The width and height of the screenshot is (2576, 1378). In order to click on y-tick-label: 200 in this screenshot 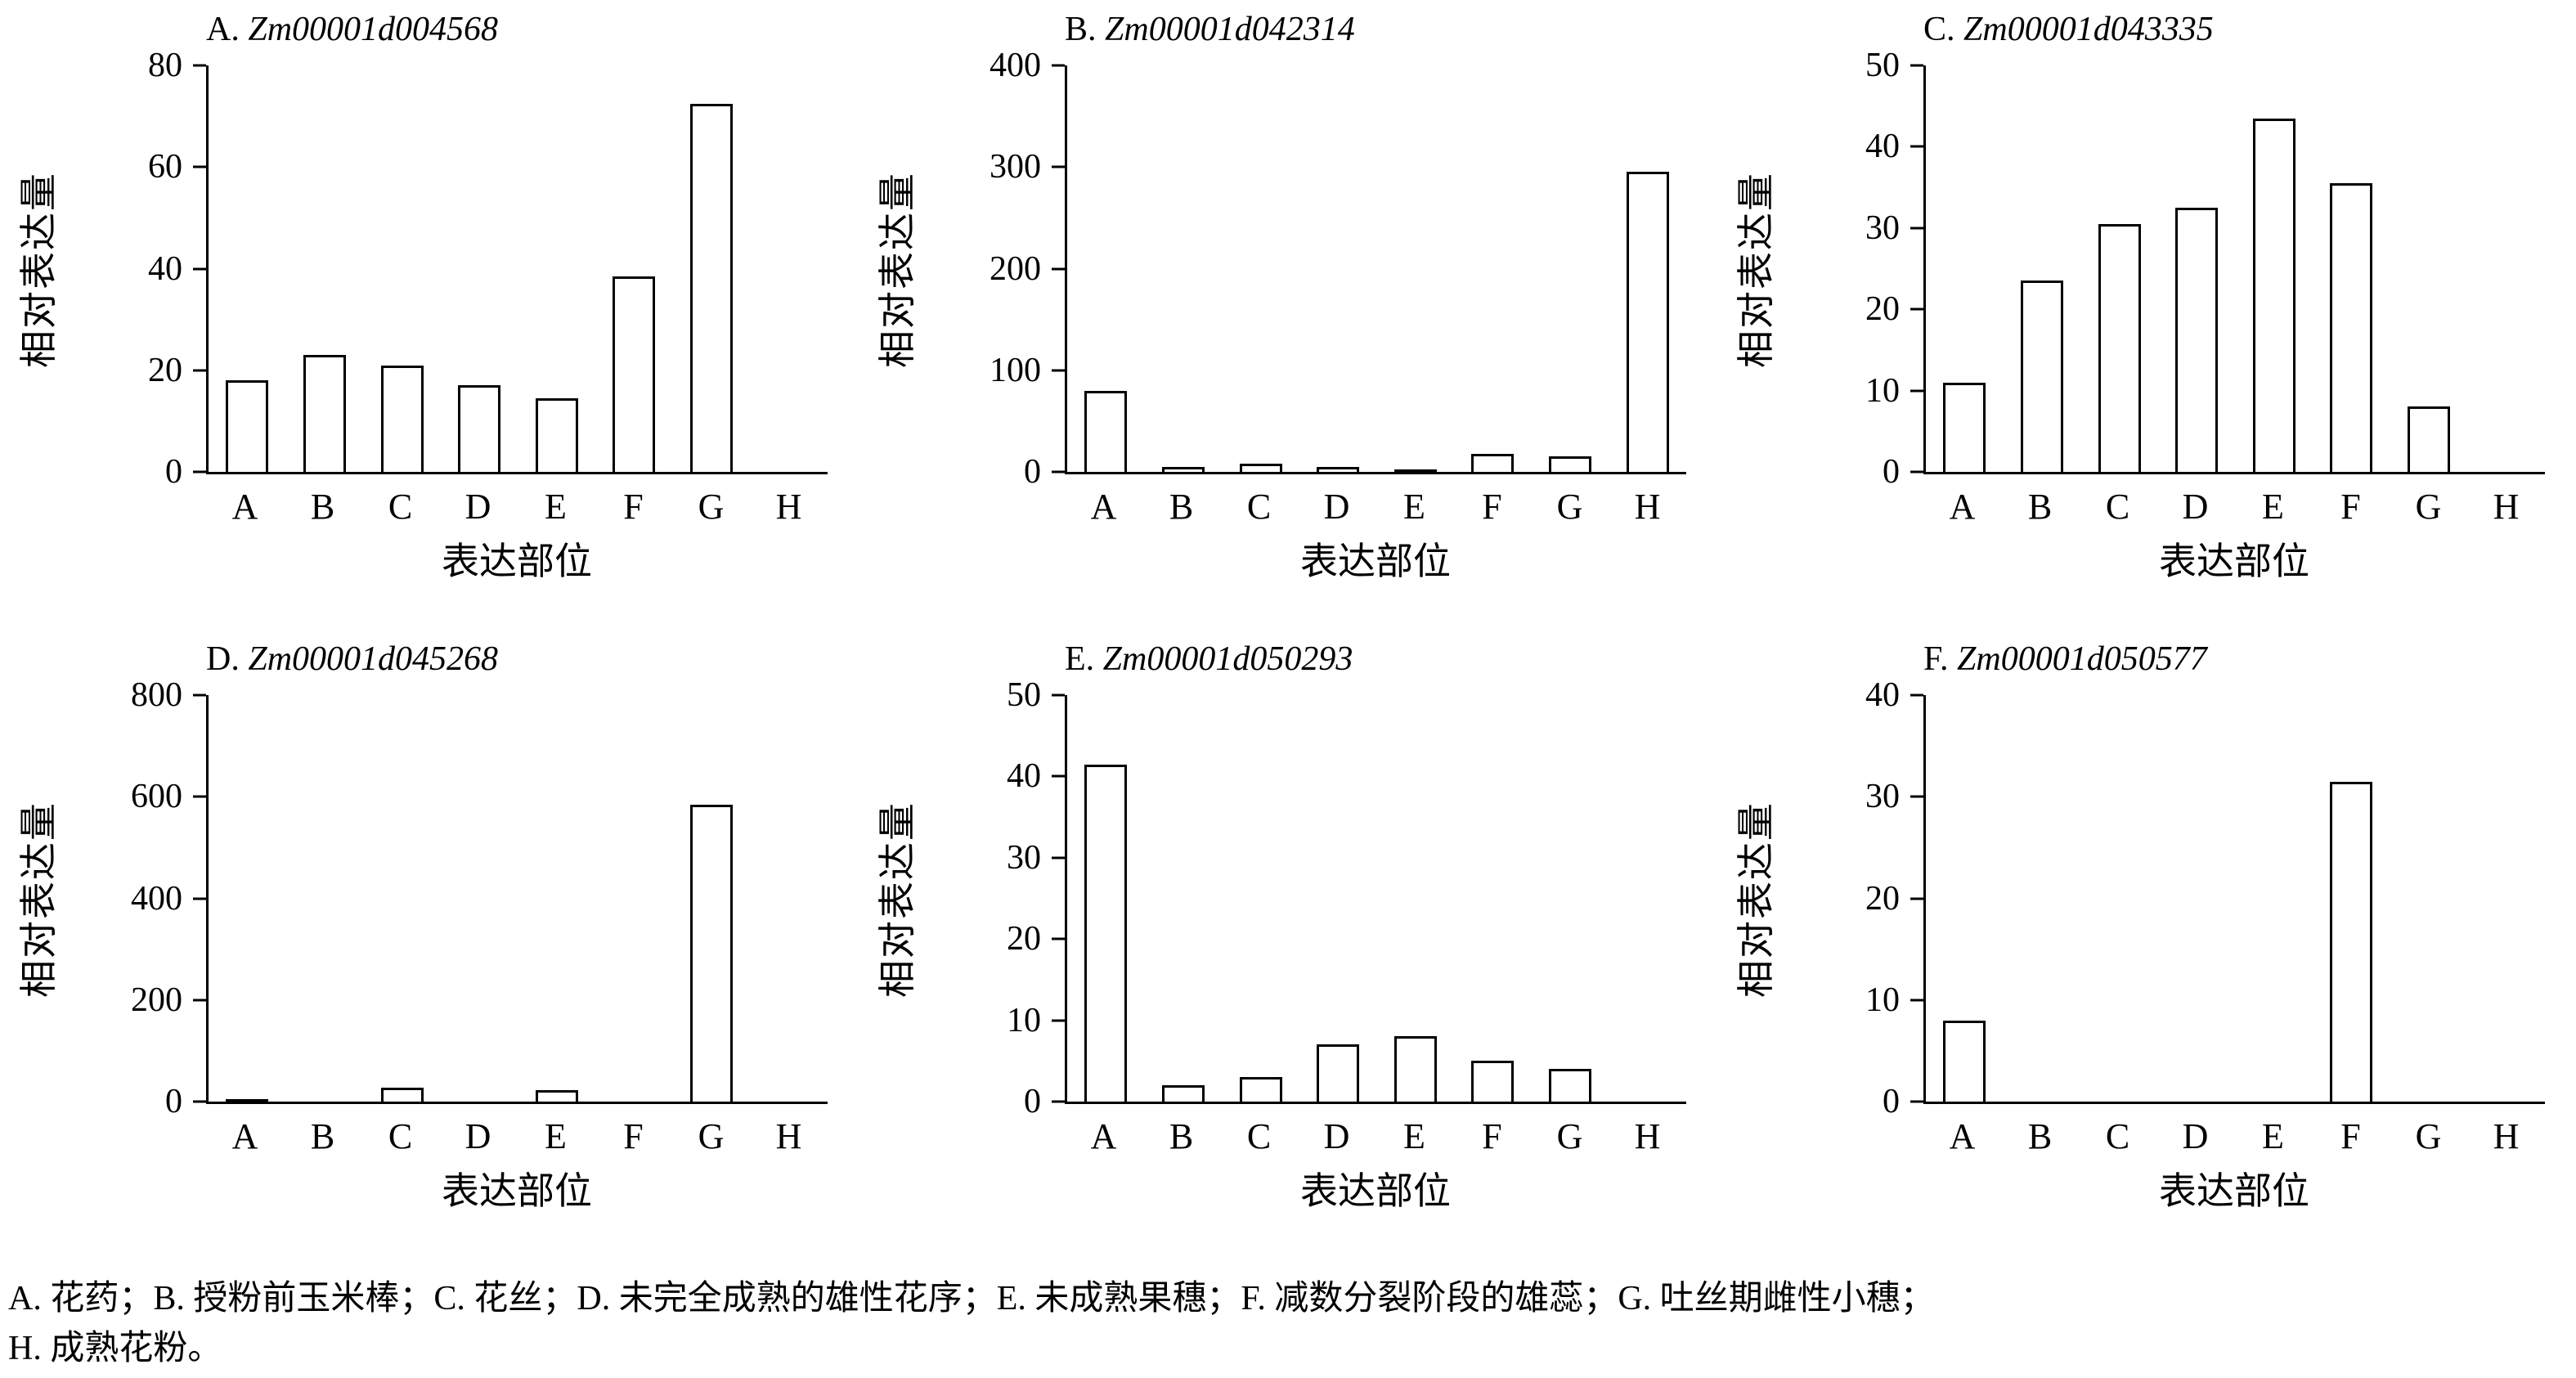, I will do `click(1015, 268)`.